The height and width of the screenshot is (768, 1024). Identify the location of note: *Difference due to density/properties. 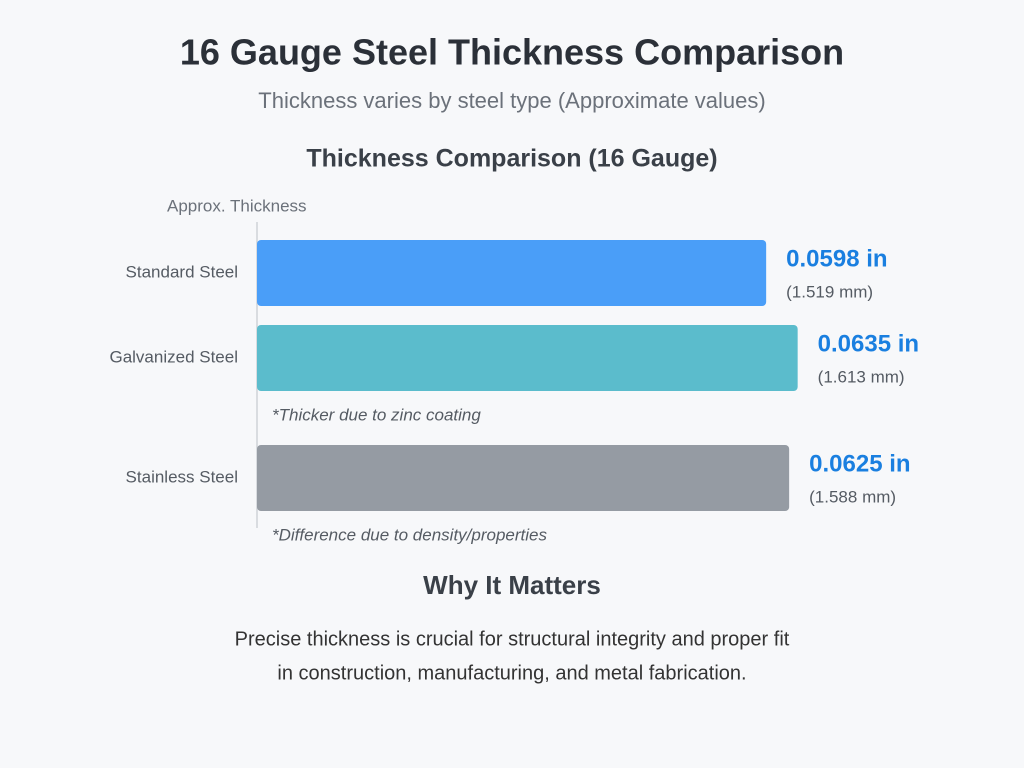
(409, 534).